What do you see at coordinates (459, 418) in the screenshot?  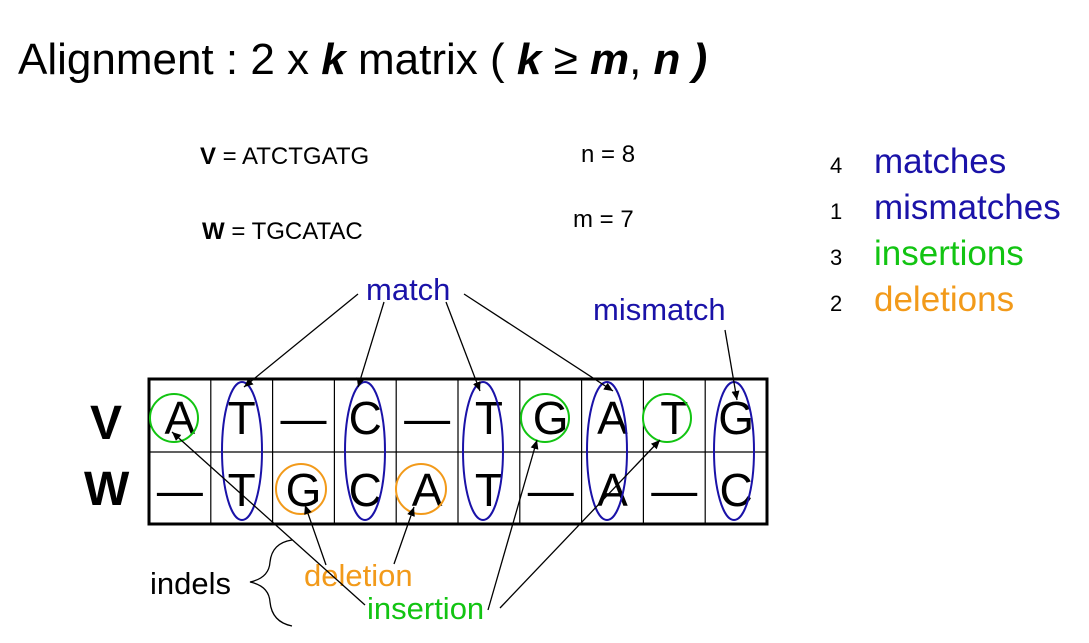 I see `v-row: A T — C — T G A T G` at bounding box center [459, 418].